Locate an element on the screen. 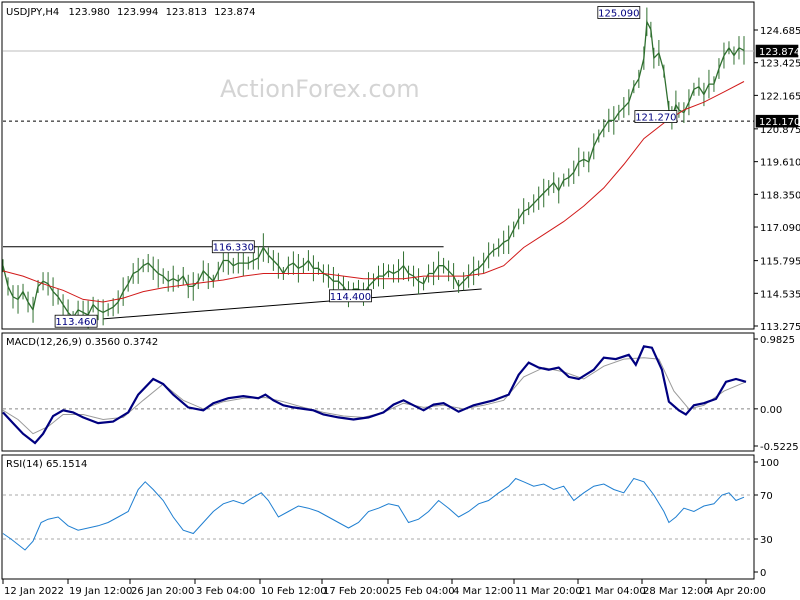 This screenshot has width=800, height=600. price-annotation-label: 125.090 is located at coordinates (618, 13).